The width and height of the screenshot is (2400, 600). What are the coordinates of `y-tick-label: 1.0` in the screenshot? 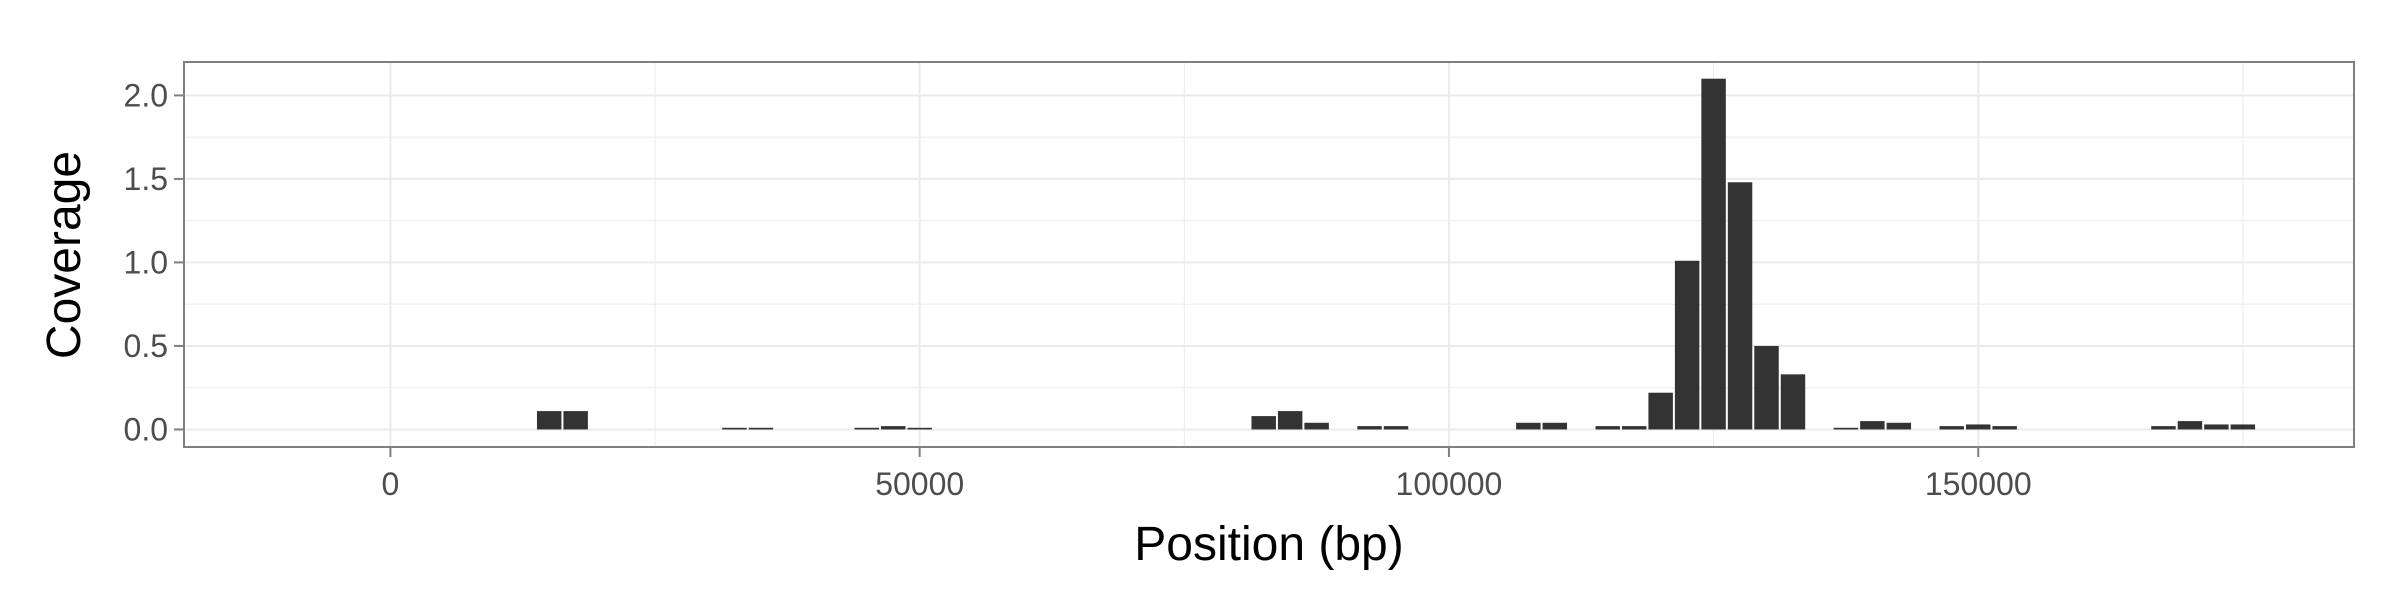 It's located at (146, 262).